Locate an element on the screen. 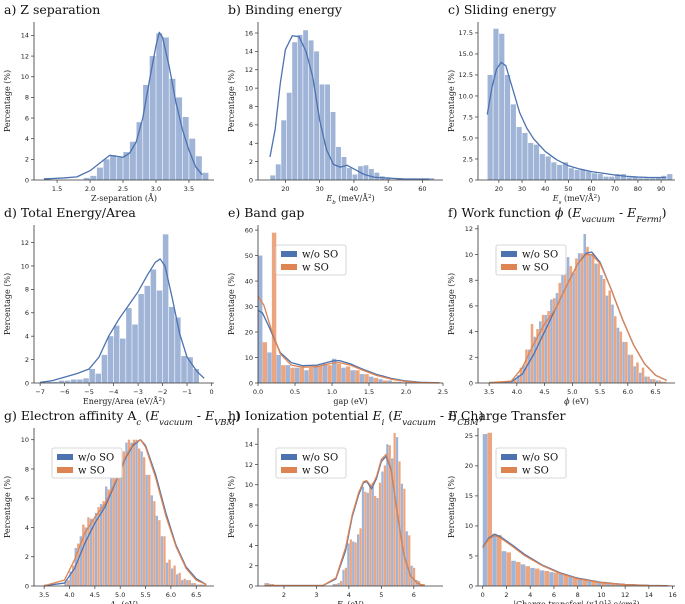  x-tick-label: −4 is located at coordinates (114, 392).